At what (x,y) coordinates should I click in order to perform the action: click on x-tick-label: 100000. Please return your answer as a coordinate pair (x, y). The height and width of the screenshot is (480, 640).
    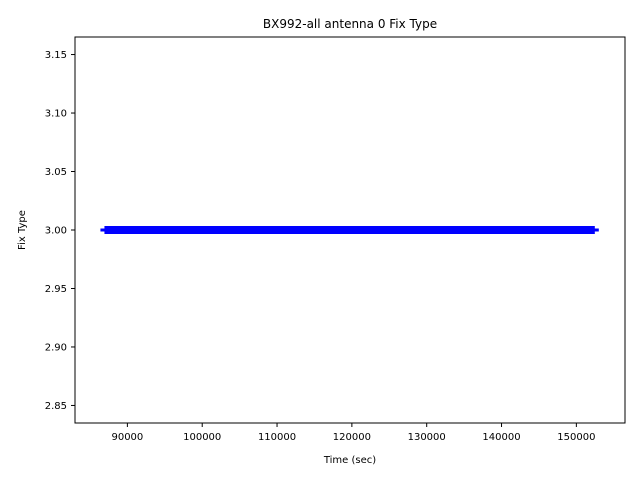
    Looking at the image, I should click on (202, 437).